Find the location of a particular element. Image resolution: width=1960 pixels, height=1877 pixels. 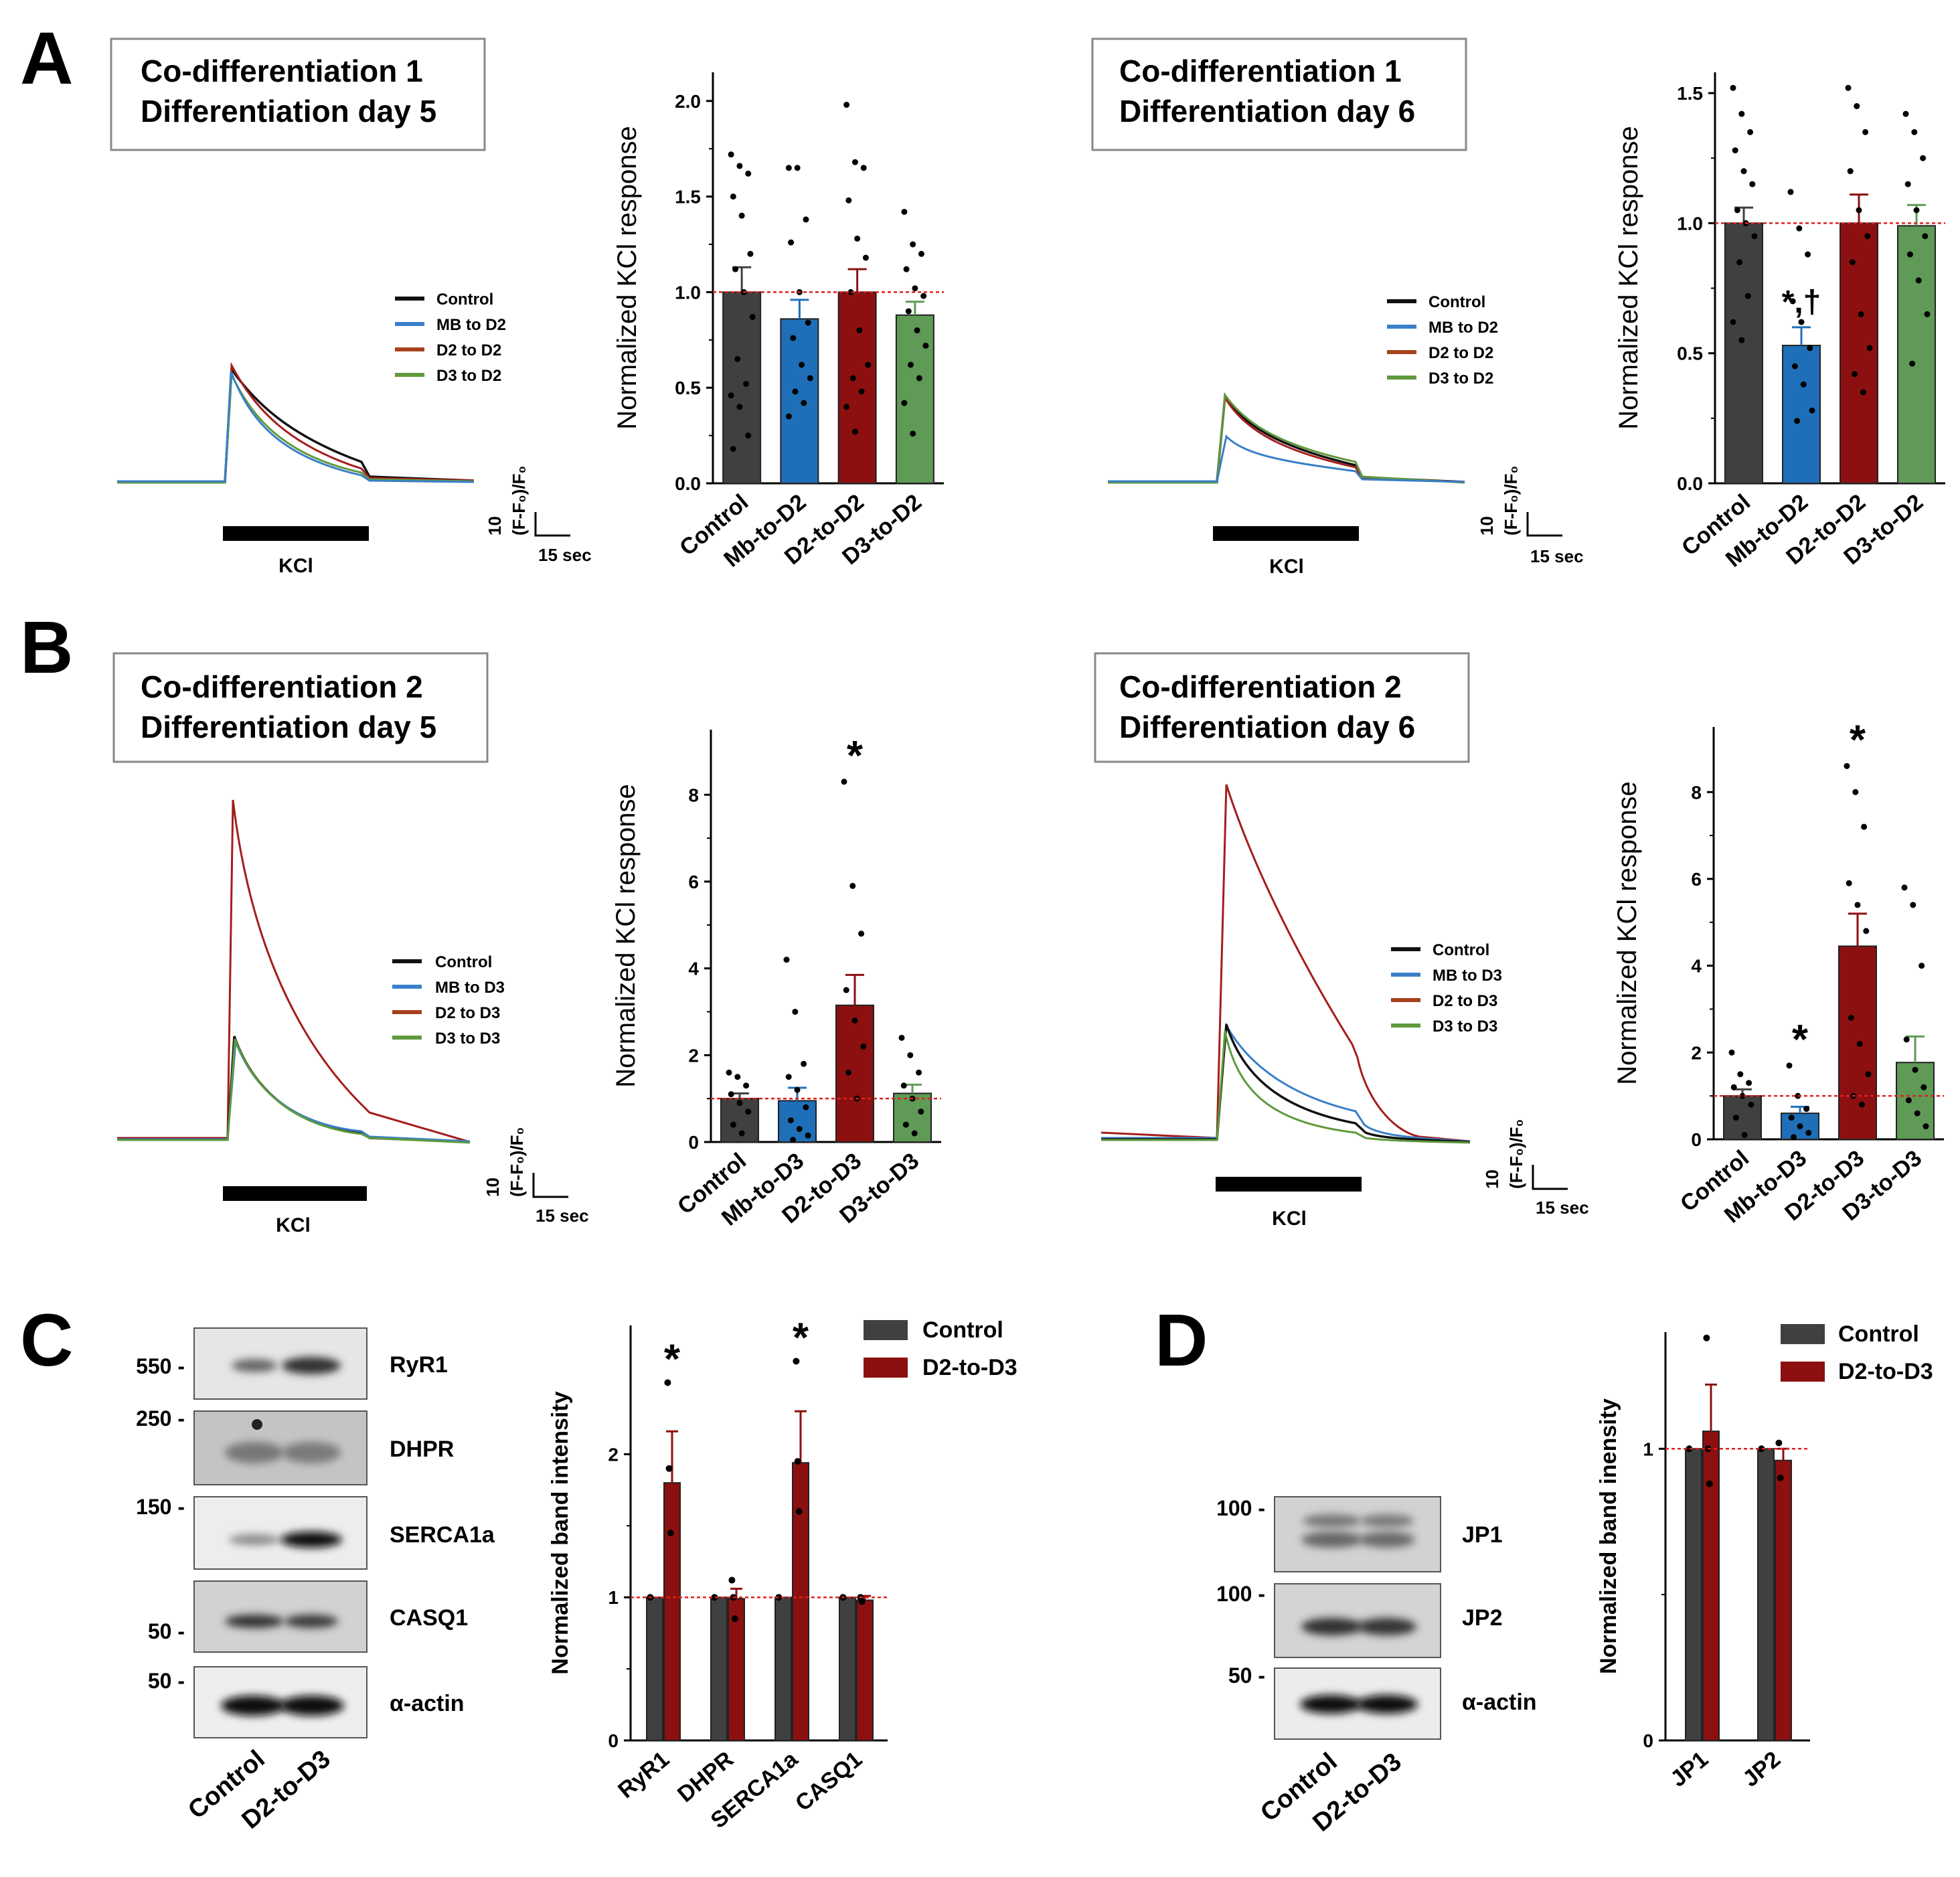

trace-control is located at coordinates (296, 424).